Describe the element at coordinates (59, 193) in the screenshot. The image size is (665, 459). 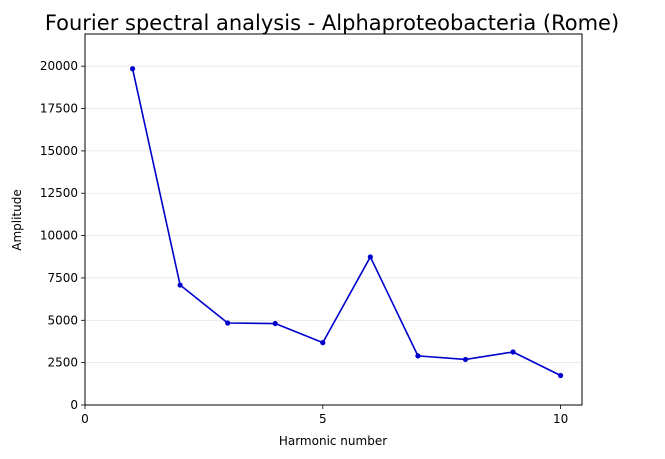
I see `y-tick-label: 12500` at that location.